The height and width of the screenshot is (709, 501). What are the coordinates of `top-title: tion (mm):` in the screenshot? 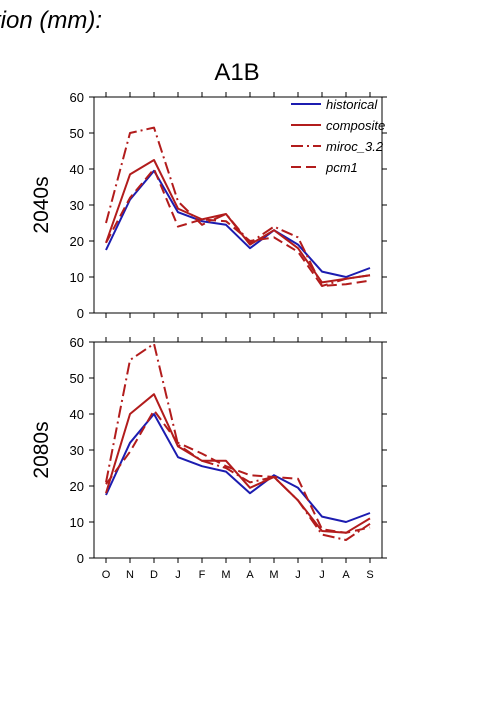 It's located at (51, 20).